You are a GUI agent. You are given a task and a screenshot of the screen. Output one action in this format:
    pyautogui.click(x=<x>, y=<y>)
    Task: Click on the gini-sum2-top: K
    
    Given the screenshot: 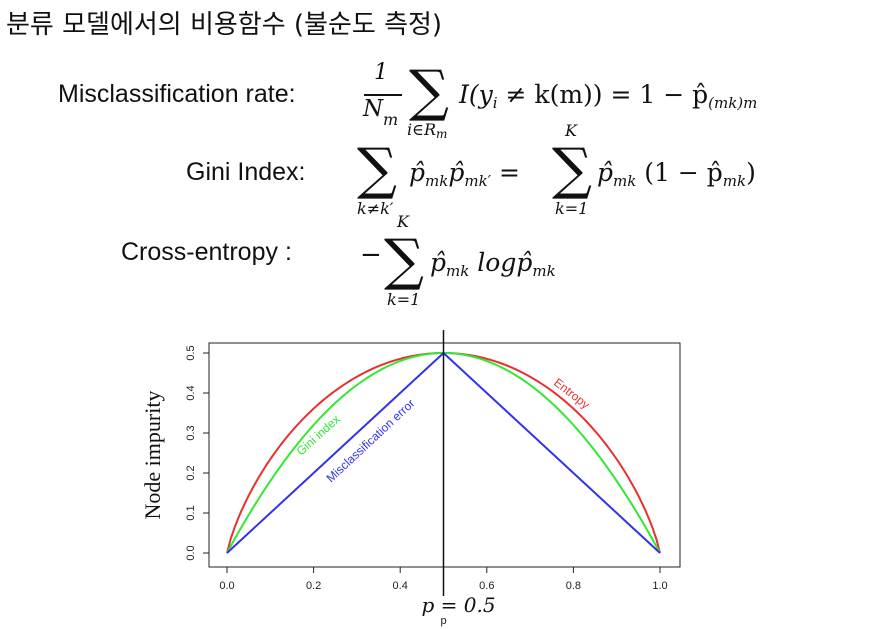 What is the action you would take?
    pyautogui.click(x=571, y=130)
    